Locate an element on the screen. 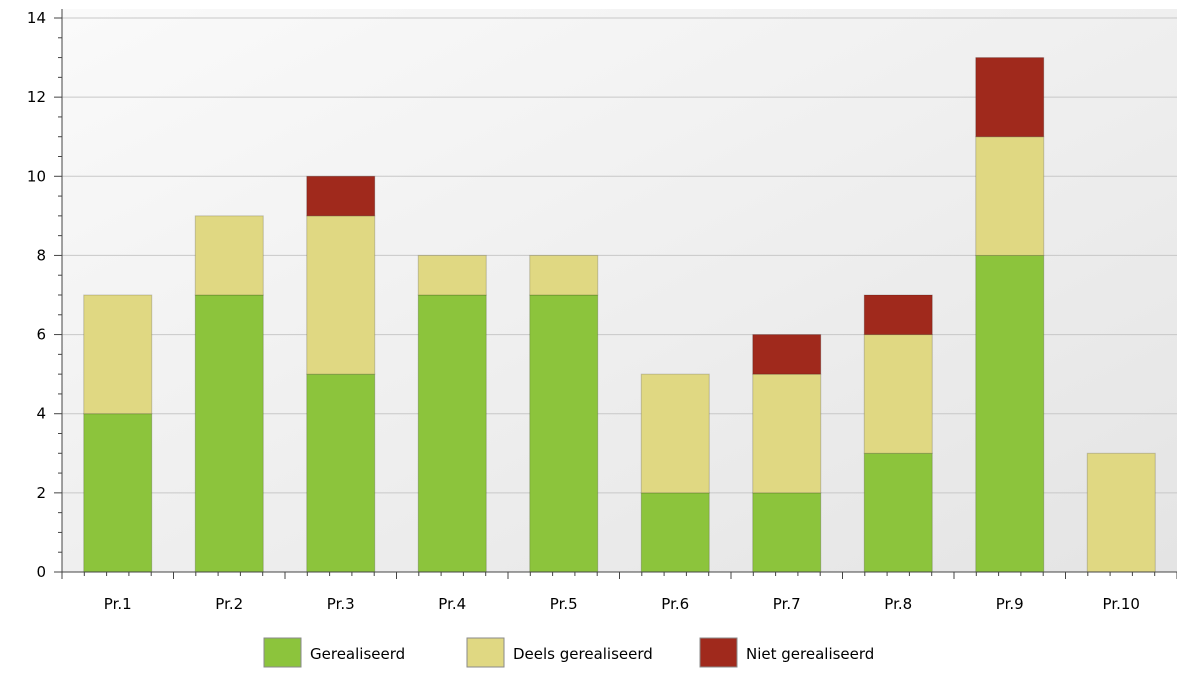  x-tick-label: Pr.9 is located at coordinates (1010, 604).